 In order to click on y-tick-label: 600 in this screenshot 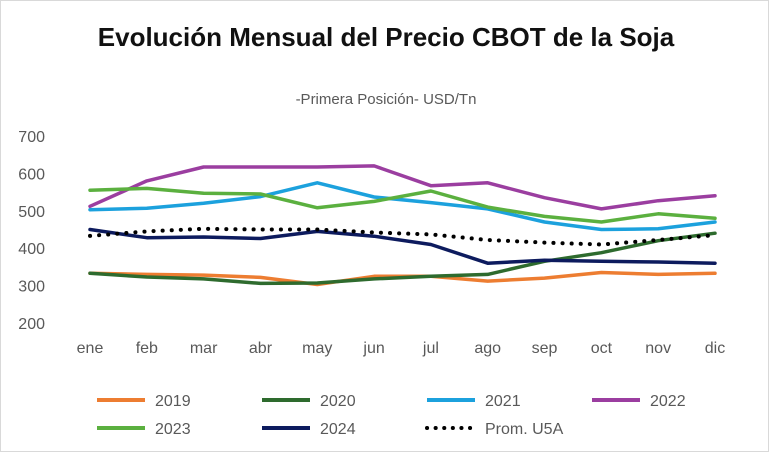, I will do `click(31, 174)`.